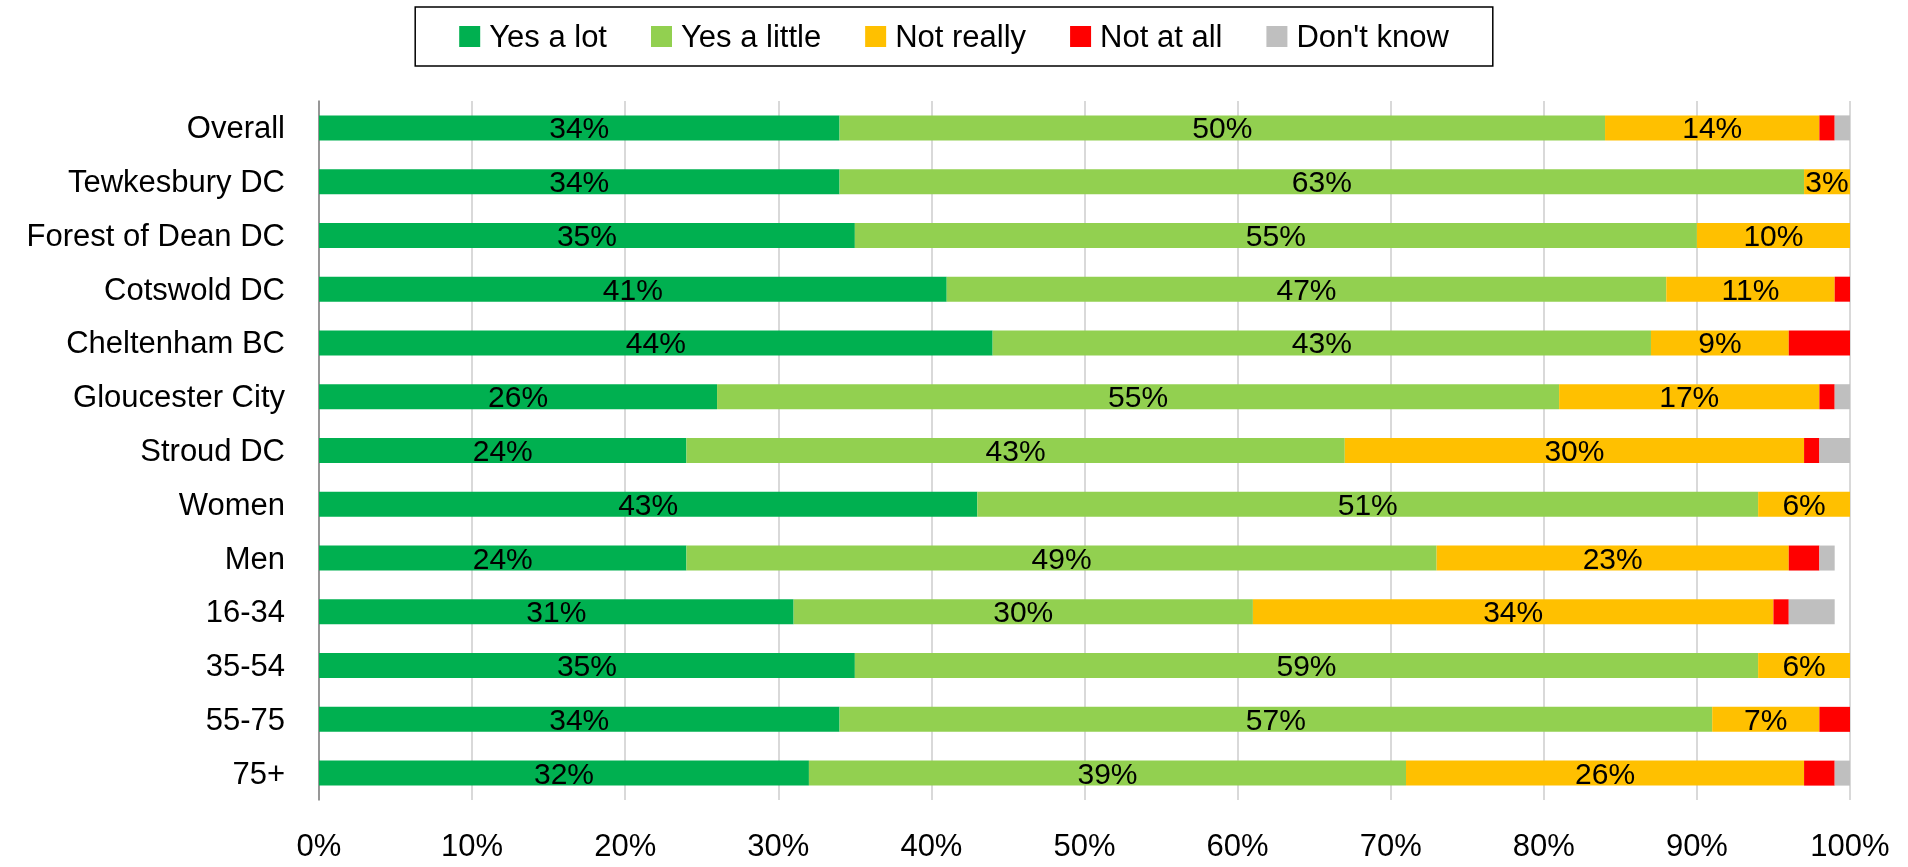 The image size is (1908, 867). What do you see at coordinates (1084, 845) in the screenshot?
I see `x-tick-label: 50%` at bounding box center [1084, 845].